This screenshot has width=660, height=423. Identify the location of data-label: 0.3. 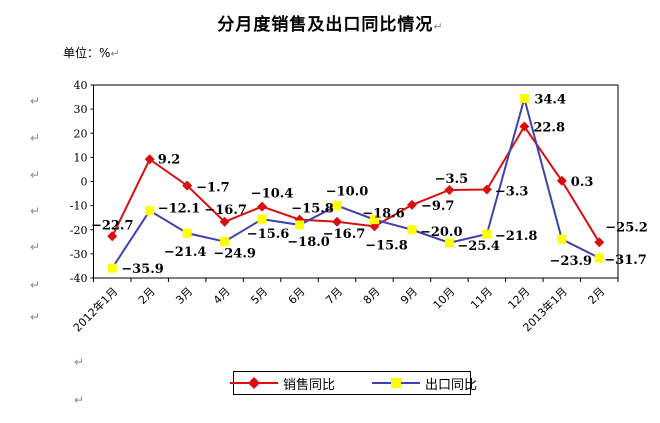
(582, 182).